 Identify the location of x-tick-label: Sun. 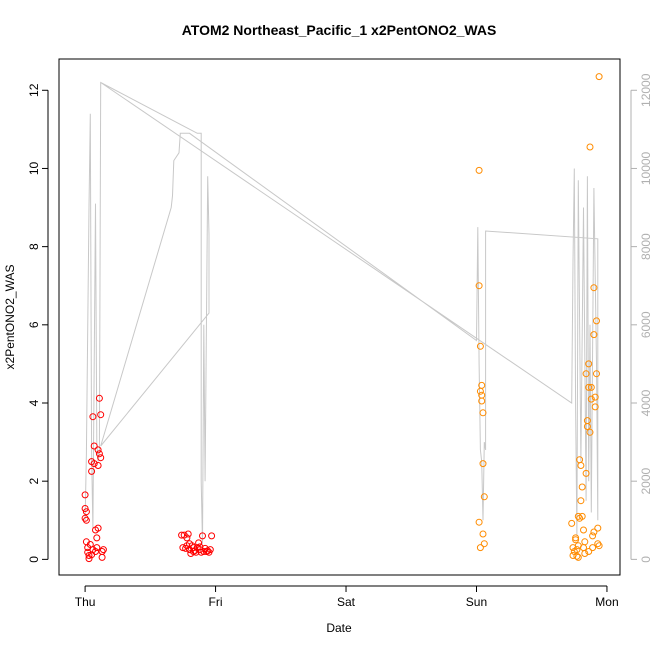
(476, 602).